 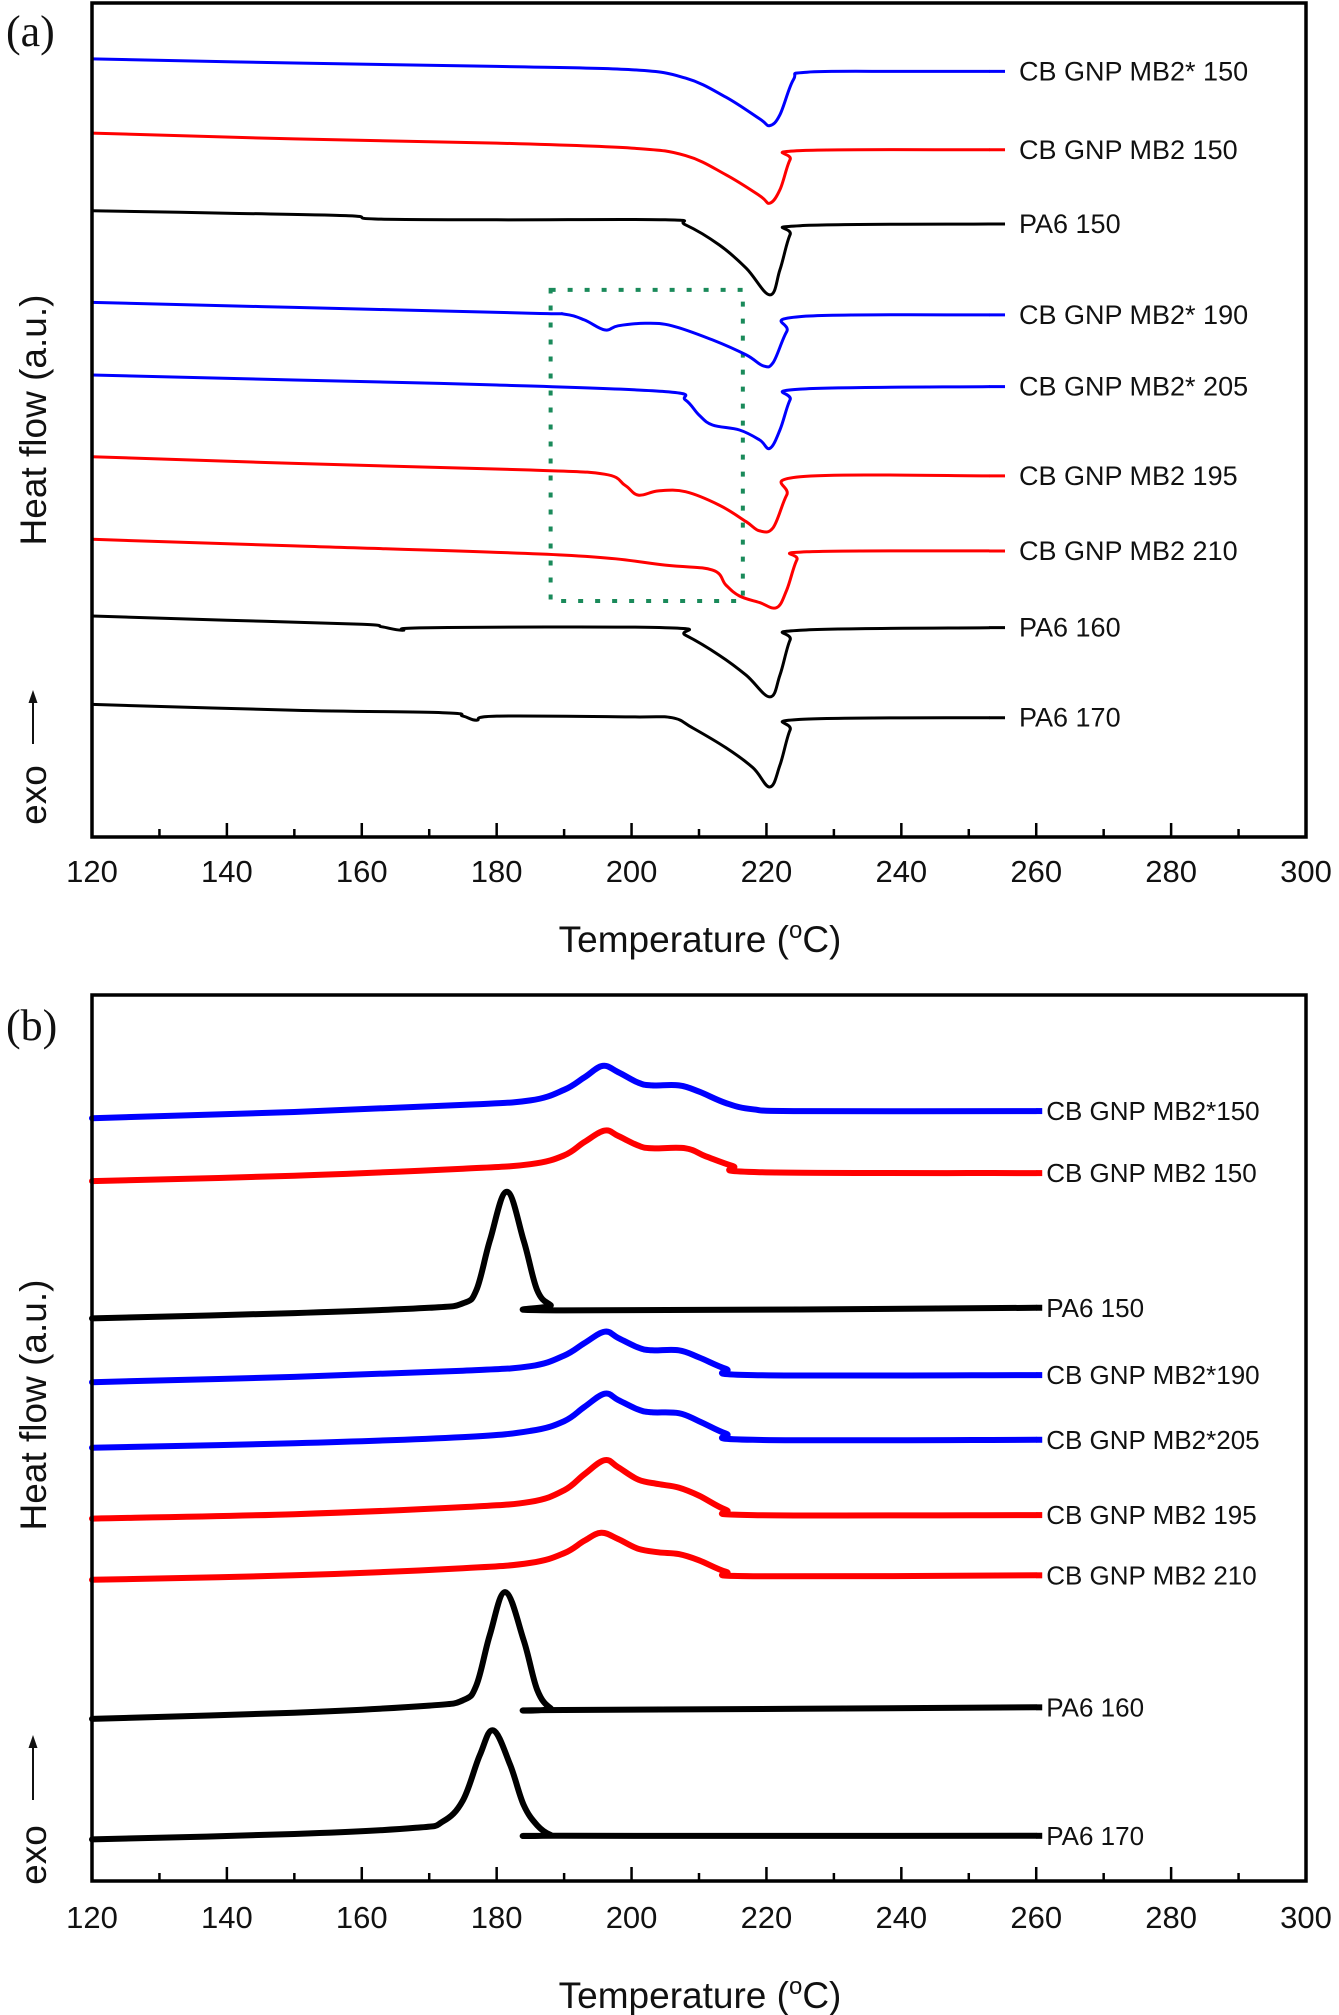 I want to click on exo-indicator-a: exo, so click(x=33, y=757).